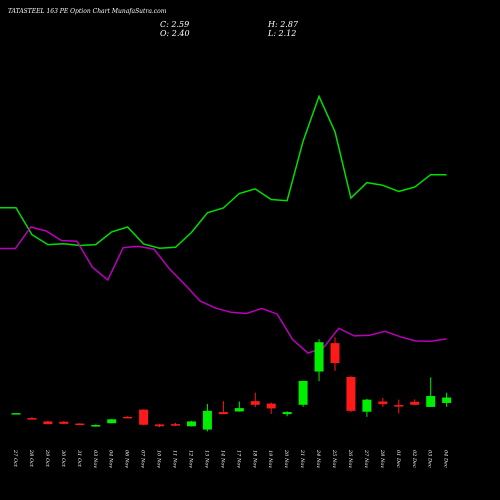  Describe the element at coordinates (398, 459) in the screenshot. I see `x-tick-label-25: 01 Dec` at that location.